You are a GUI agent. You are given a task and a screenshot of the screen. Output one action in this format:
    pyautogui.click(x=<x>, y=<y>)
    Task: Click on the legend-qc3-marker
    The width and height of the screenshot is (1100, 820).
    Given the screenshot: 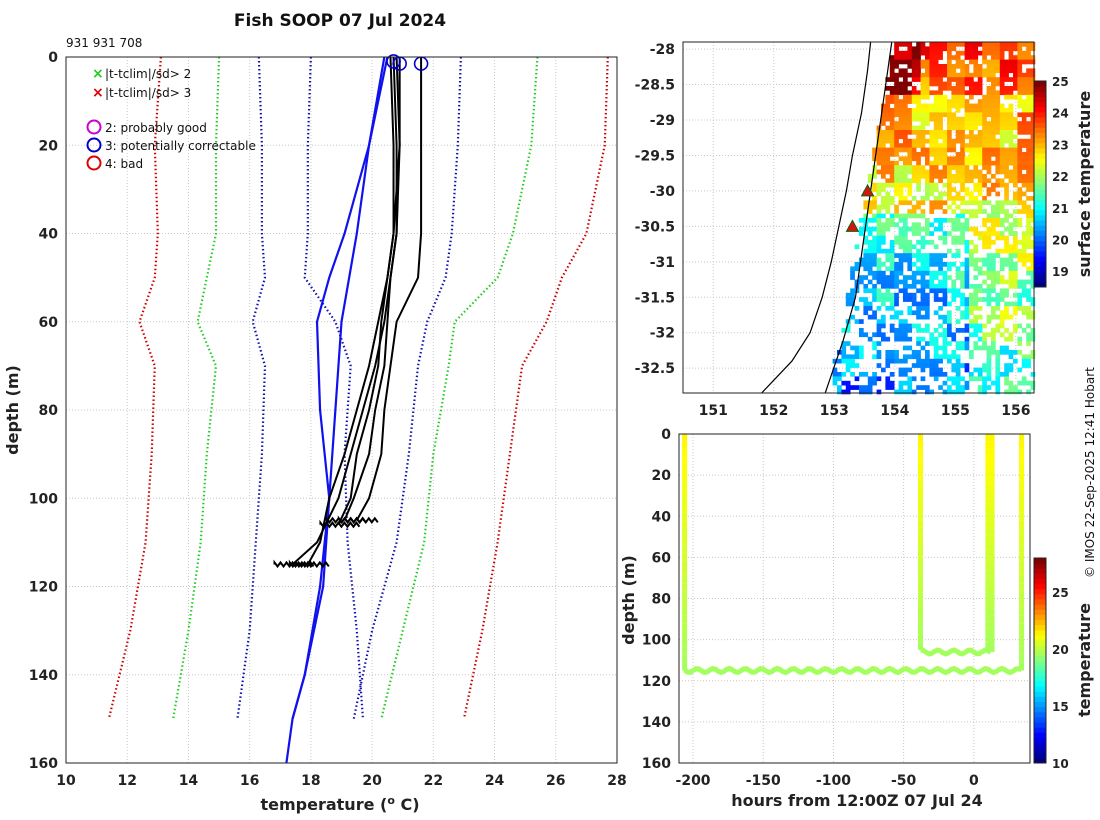 What is the action you would take?
    pyautogui.click(x=94, y=145)
    